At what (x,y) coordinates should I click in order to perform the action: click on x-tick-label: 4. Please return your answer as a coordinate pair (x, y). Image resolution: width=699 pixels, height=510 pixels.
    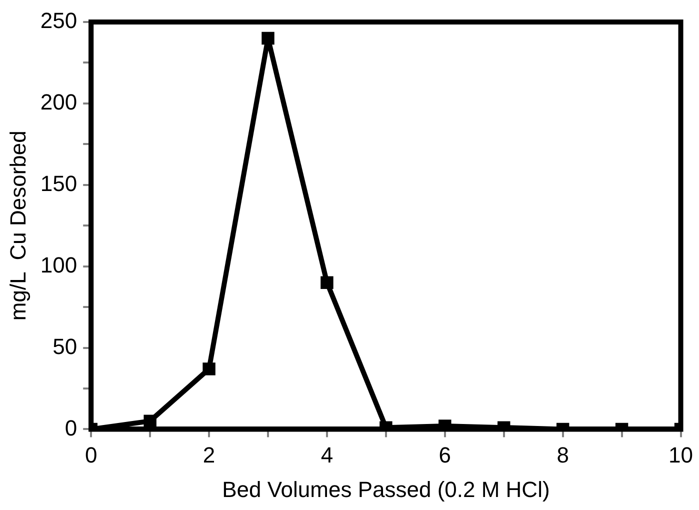
    Looking at the image, I should click on (327, 455).